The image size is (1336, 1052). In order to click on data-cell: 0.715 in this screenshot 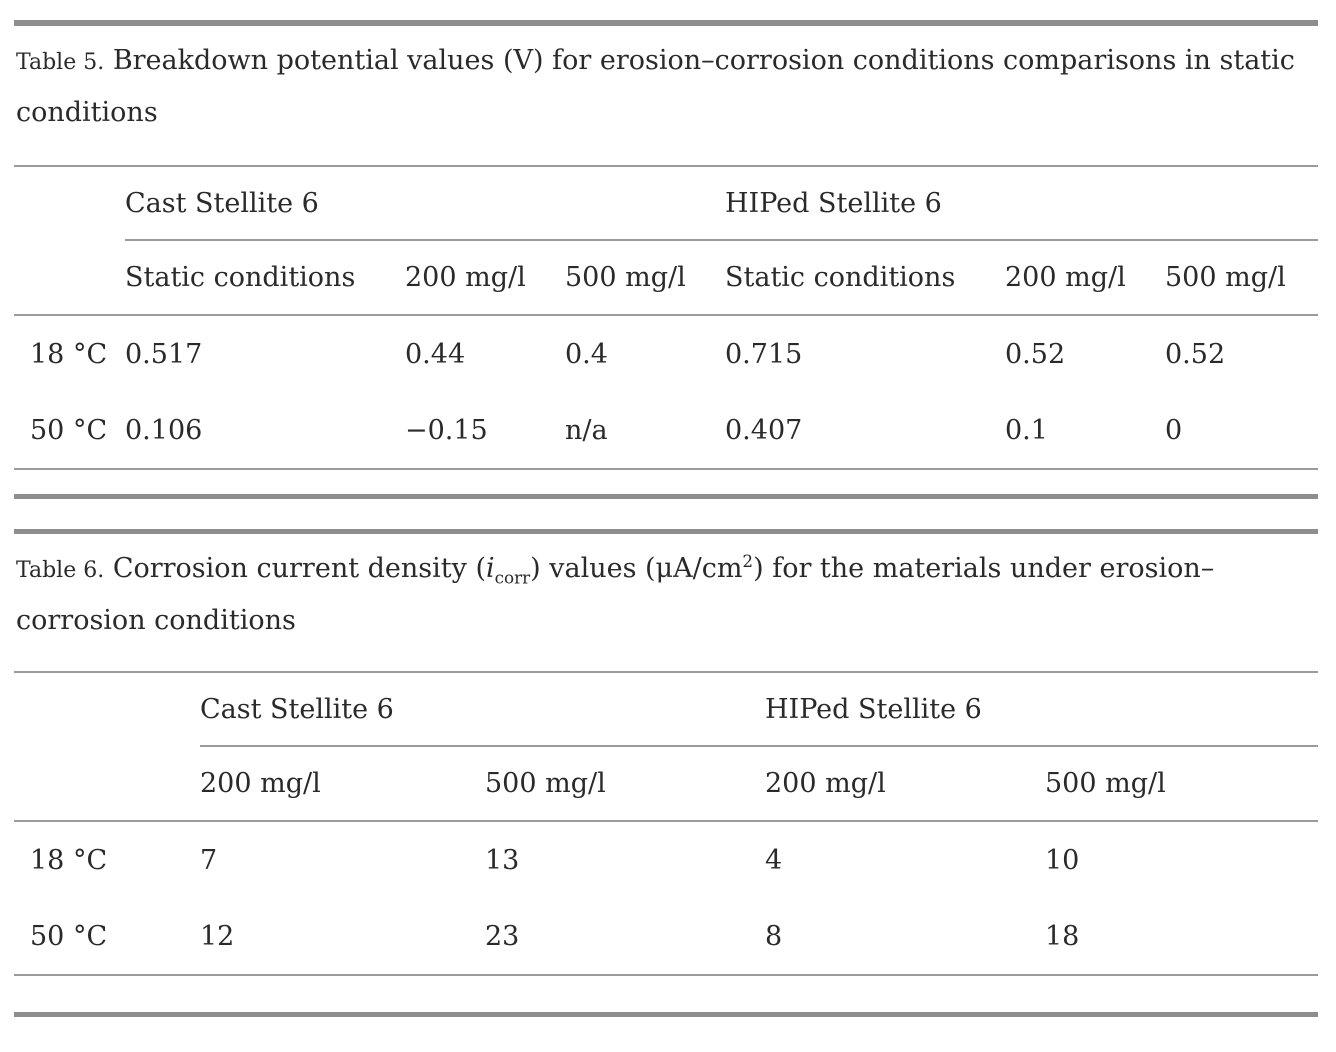, I will do `click(764, 354)`.